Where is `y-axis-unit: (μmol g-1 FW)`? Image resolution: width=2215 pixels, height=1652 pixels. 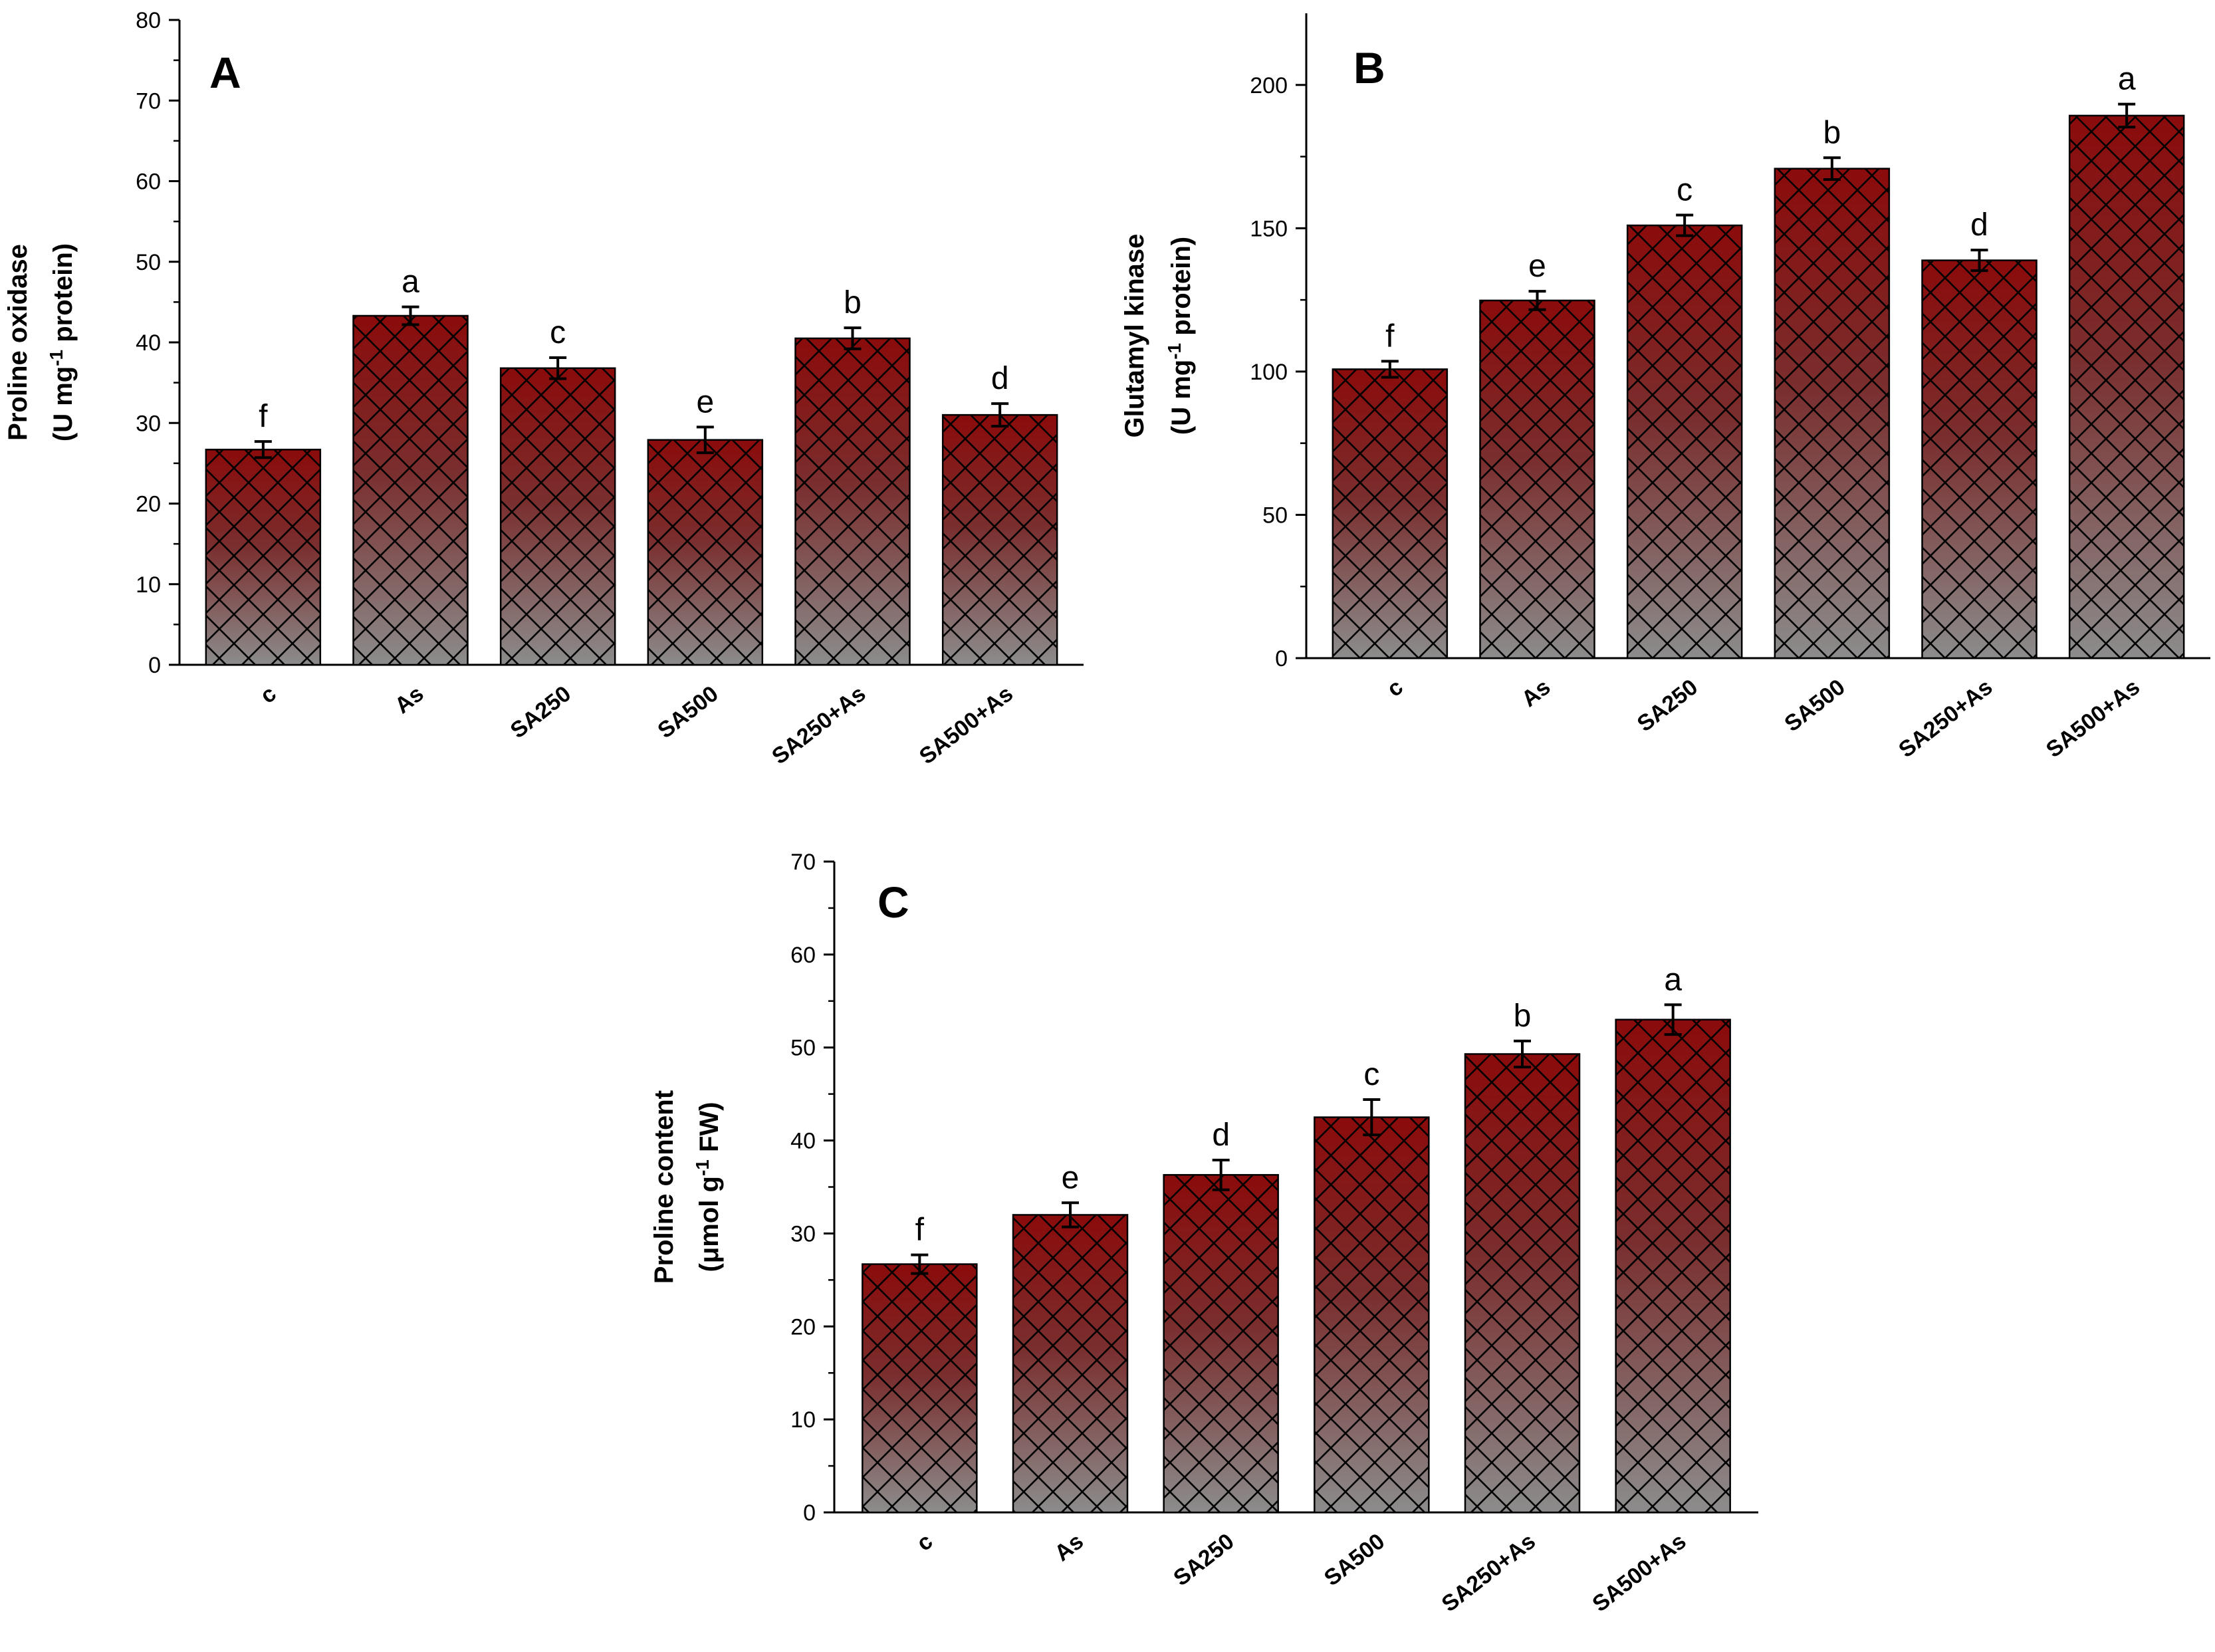 y-axis-unit: (μmol g-1 FW) is located at coordinates (708, 1187).